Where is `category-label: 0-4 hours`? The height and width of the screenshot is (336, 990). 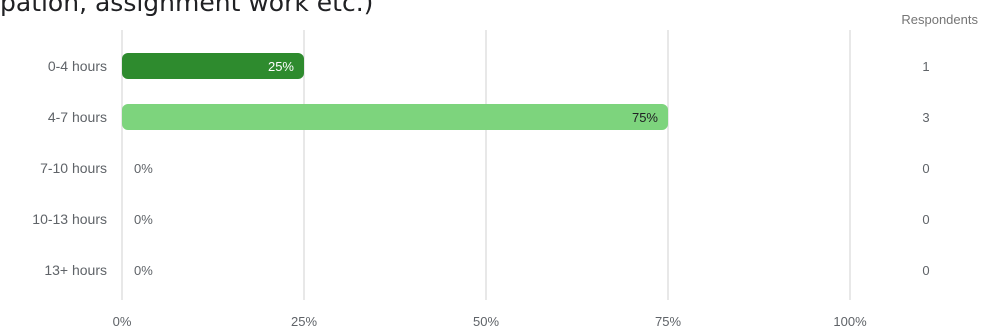
category-label: 0-4 hours is located at coordinates (77, 66).